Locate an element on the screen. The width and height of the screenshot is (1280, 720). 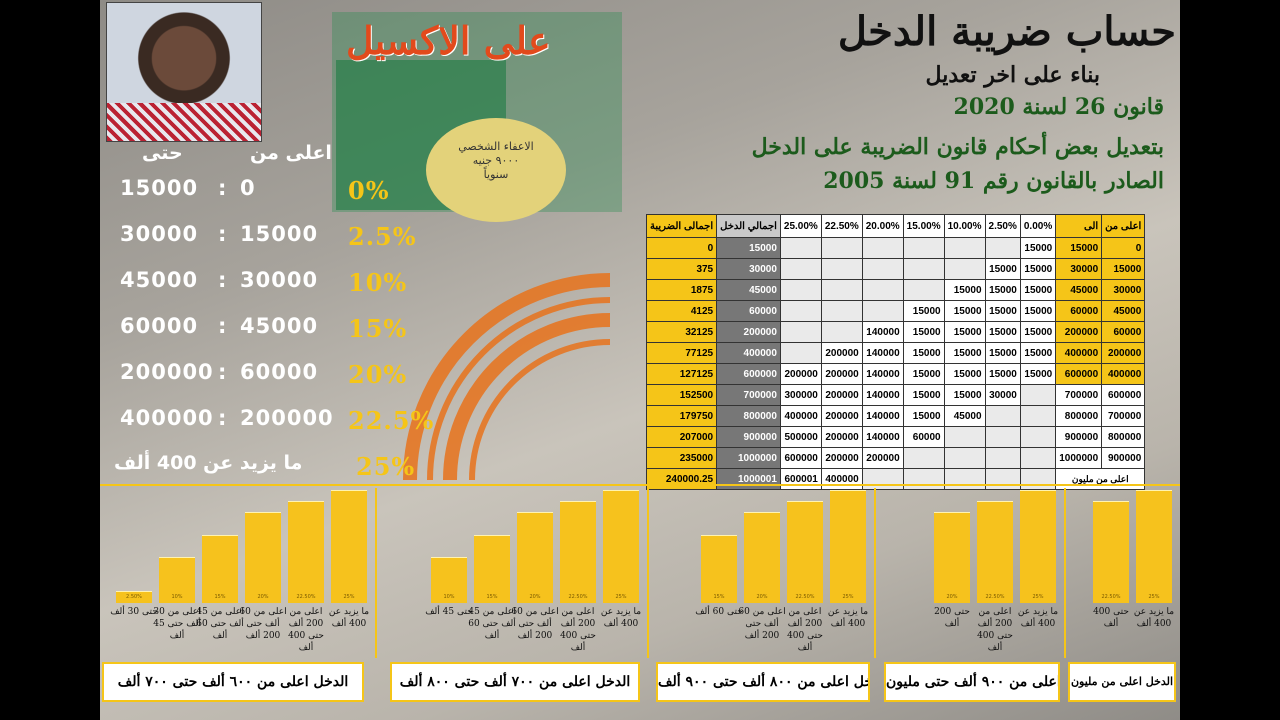
table-cell: 0 is located at coordinates (1123, 248).